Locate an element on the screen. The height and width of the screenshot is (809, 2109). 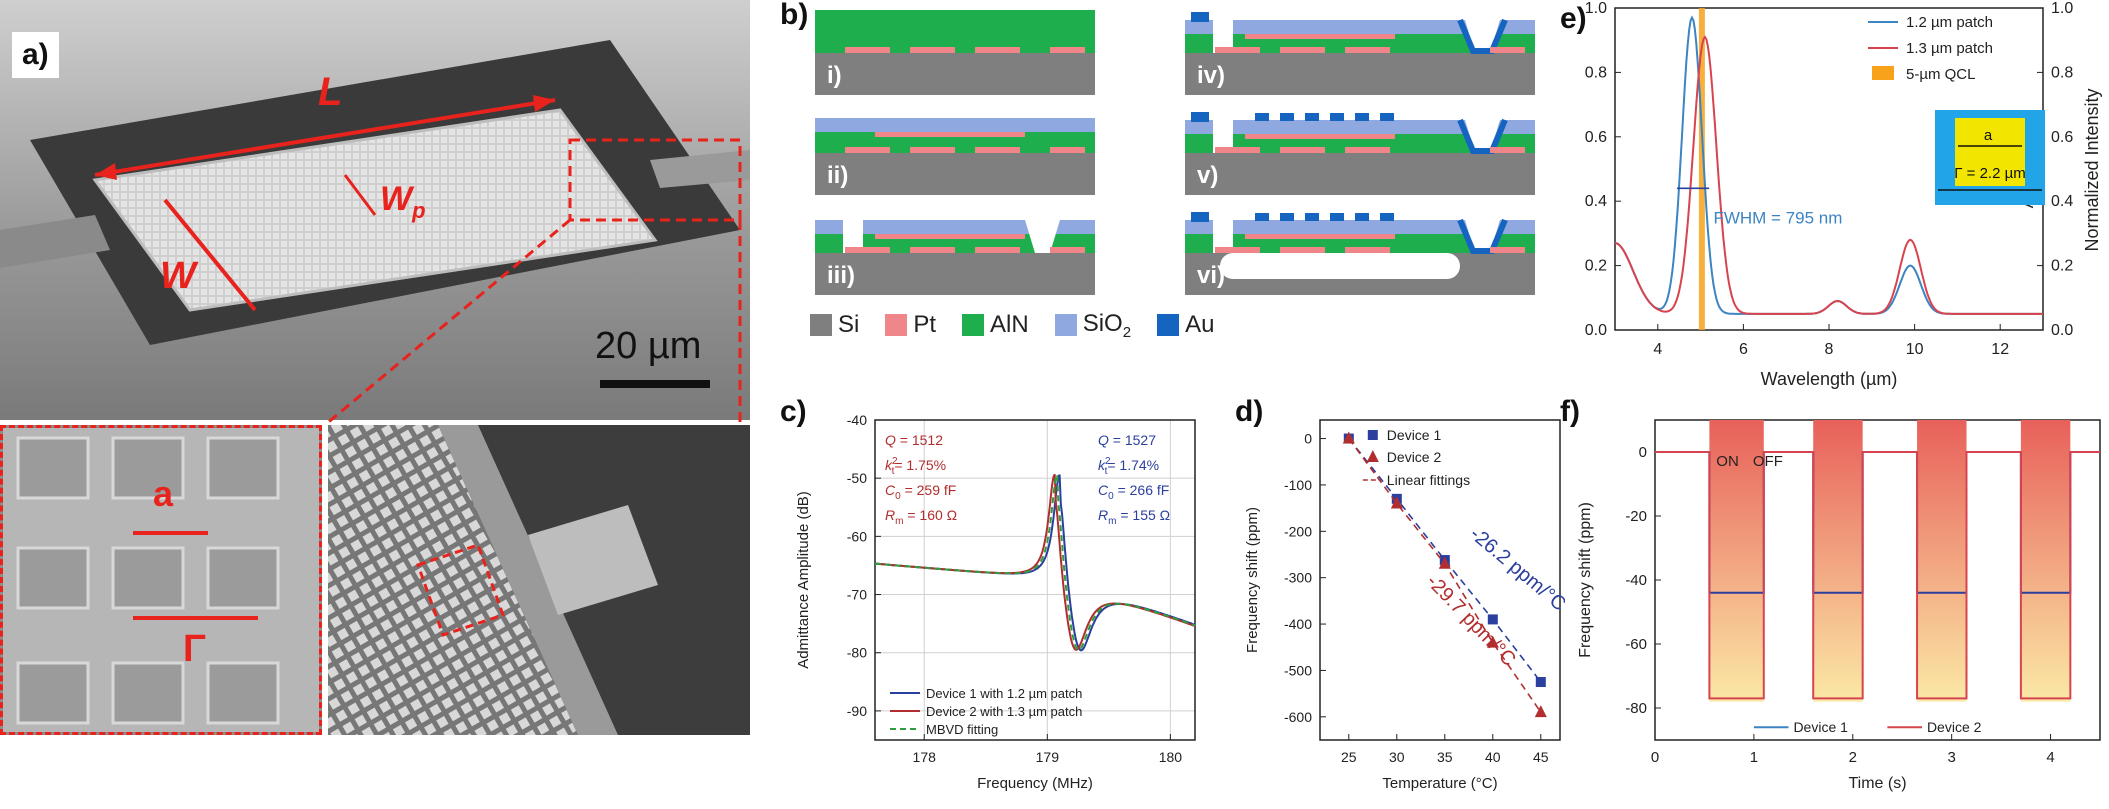
sem-zoom-right is located at coordinates (539, 580).